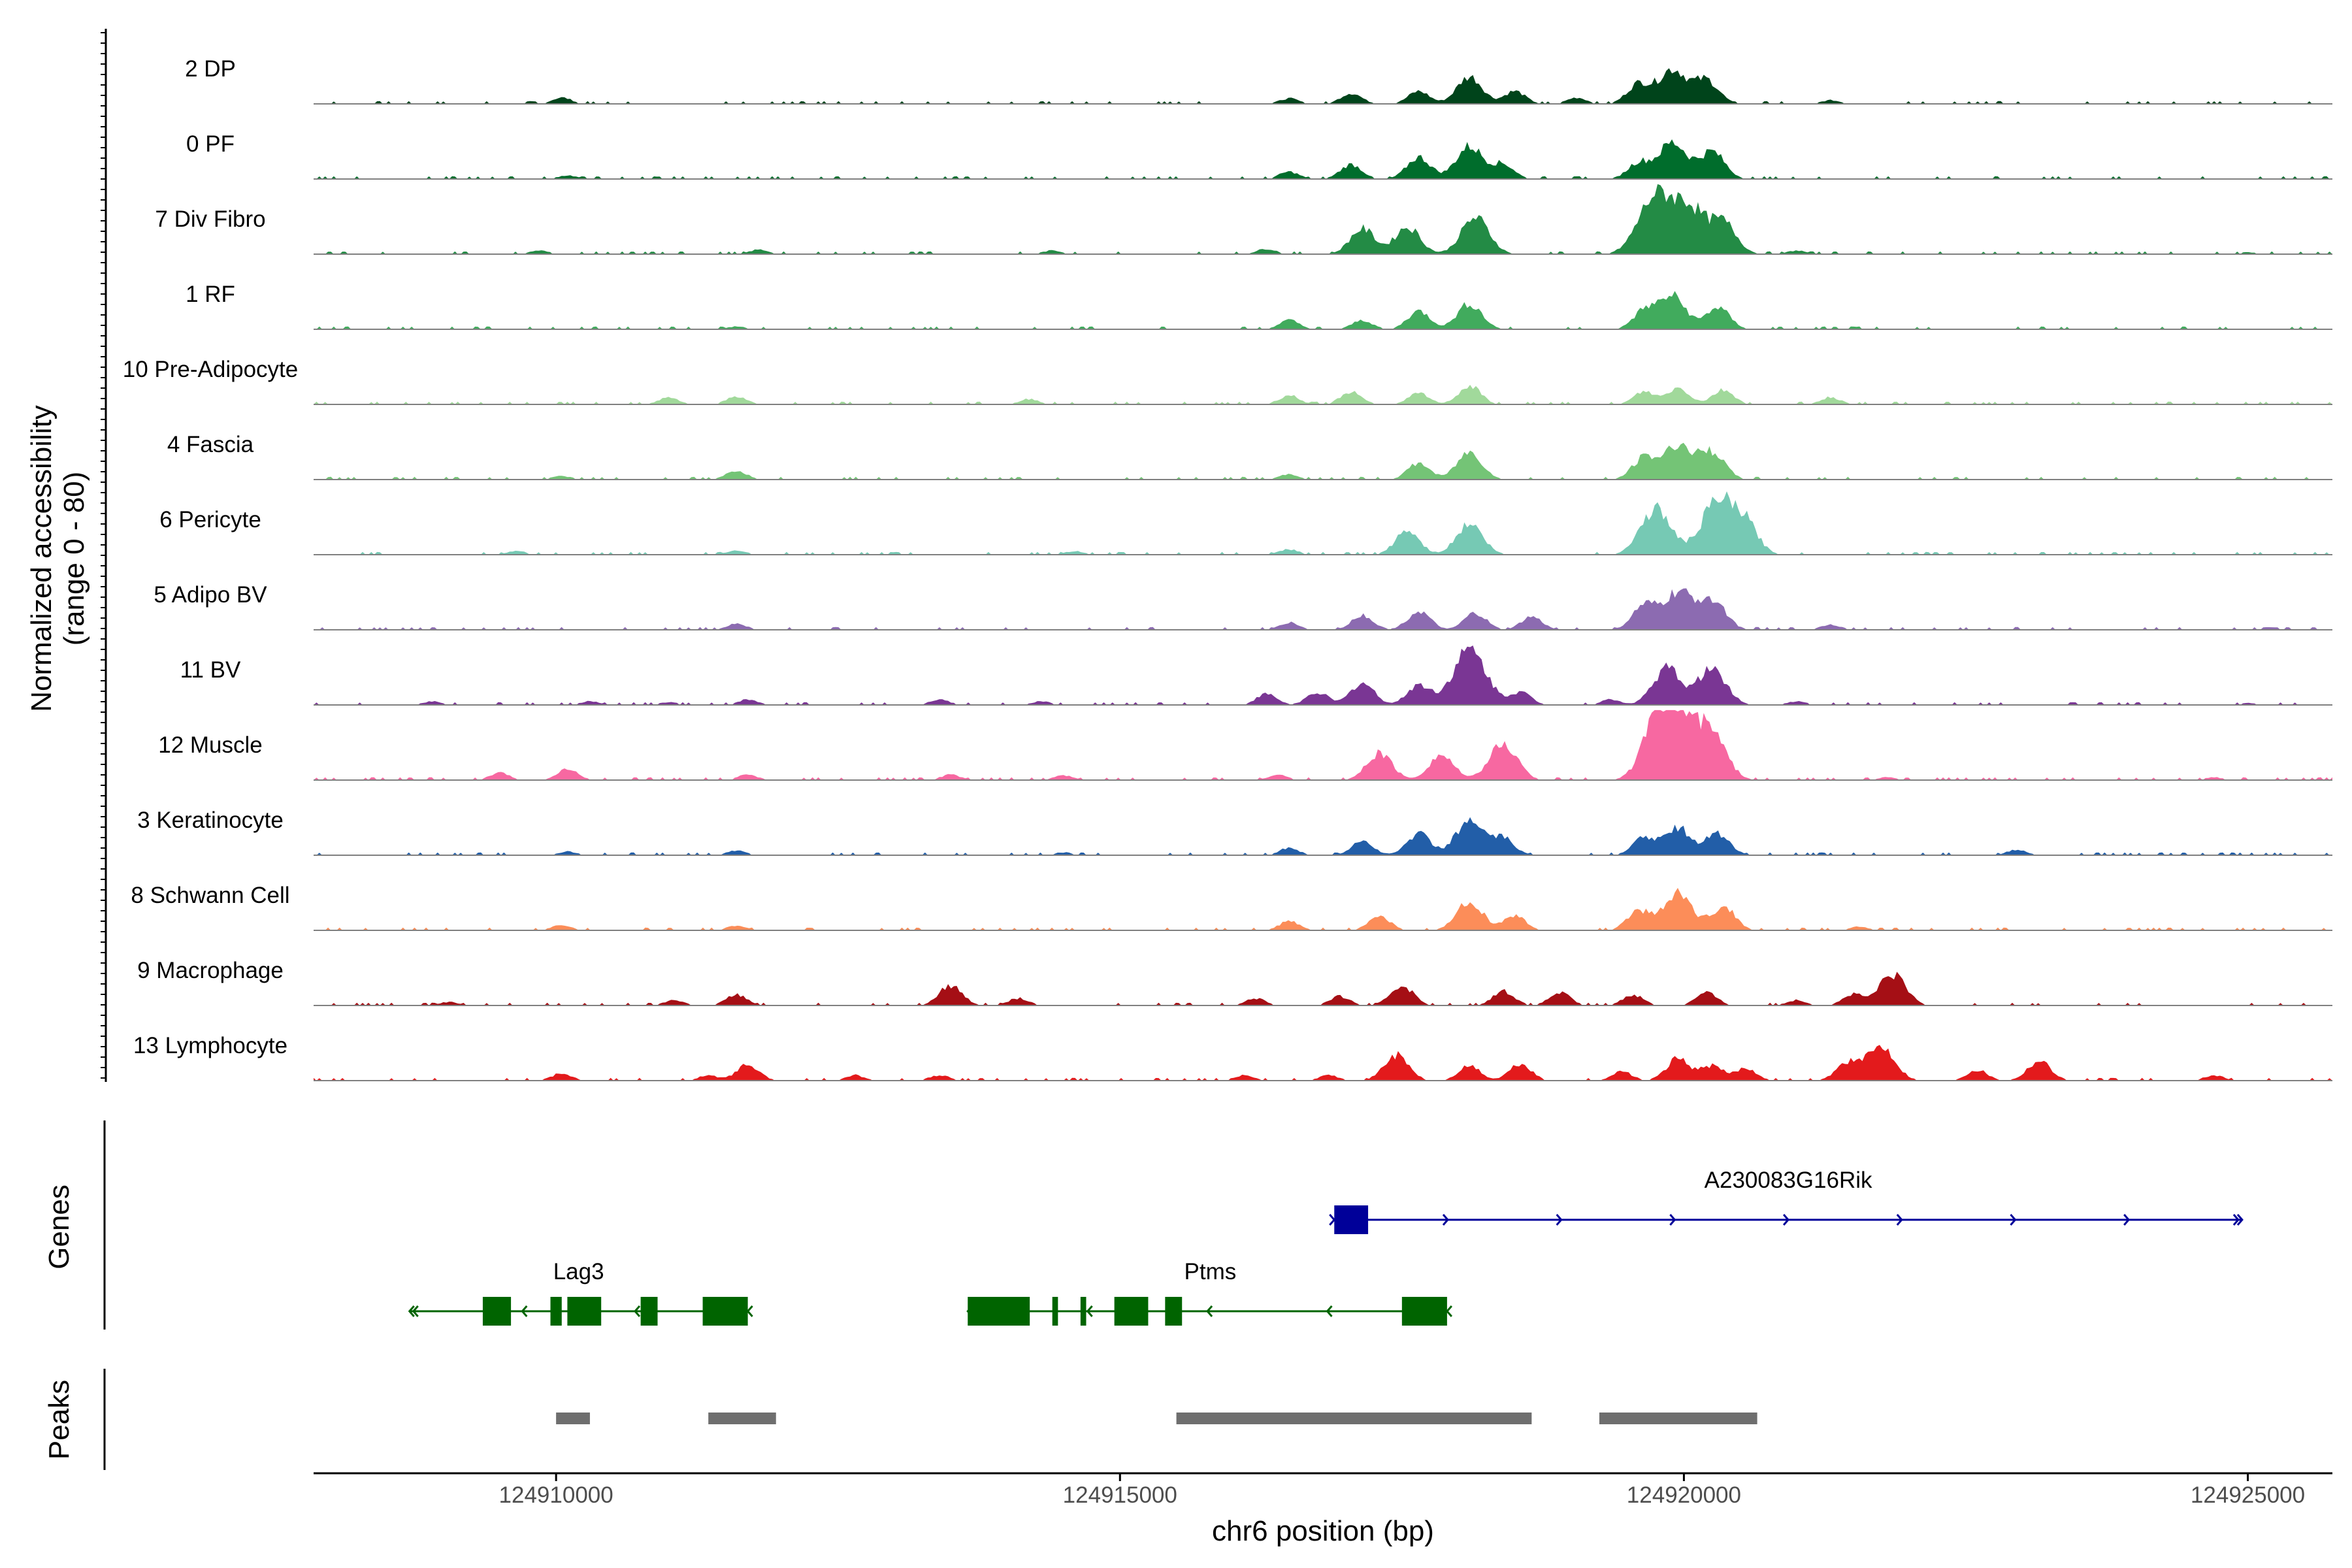 The height and width of the screenshot is (1568, 2352). What do you see at coordinates (1684, 1495) in the screenshot?
I see `x-tick-label: 124920000` at bounding box center [1684, 1495].